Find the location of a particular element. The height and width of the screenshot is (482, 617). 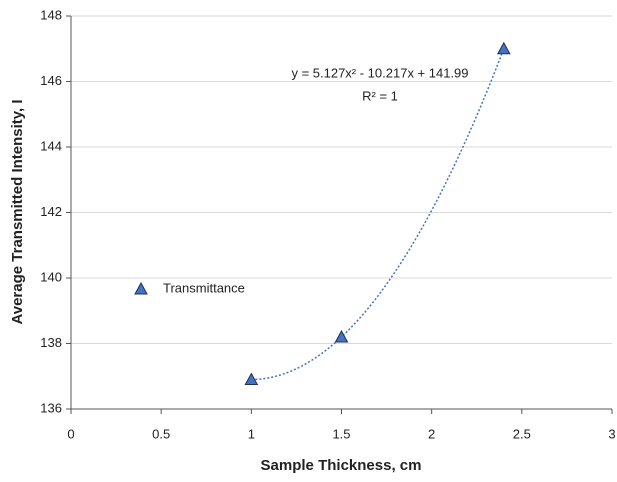

y-tick-label: 144 is located at coordinates (51, 145).